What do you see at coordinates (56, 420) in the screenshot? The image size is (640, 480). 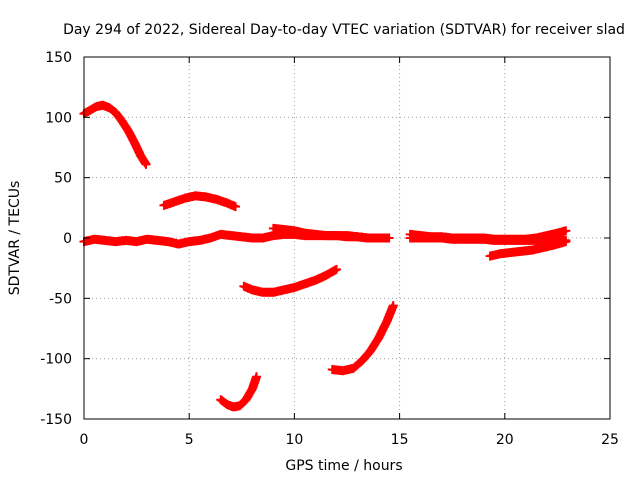 I see `y-tick-label: -150` at bounding box center [56, 420].